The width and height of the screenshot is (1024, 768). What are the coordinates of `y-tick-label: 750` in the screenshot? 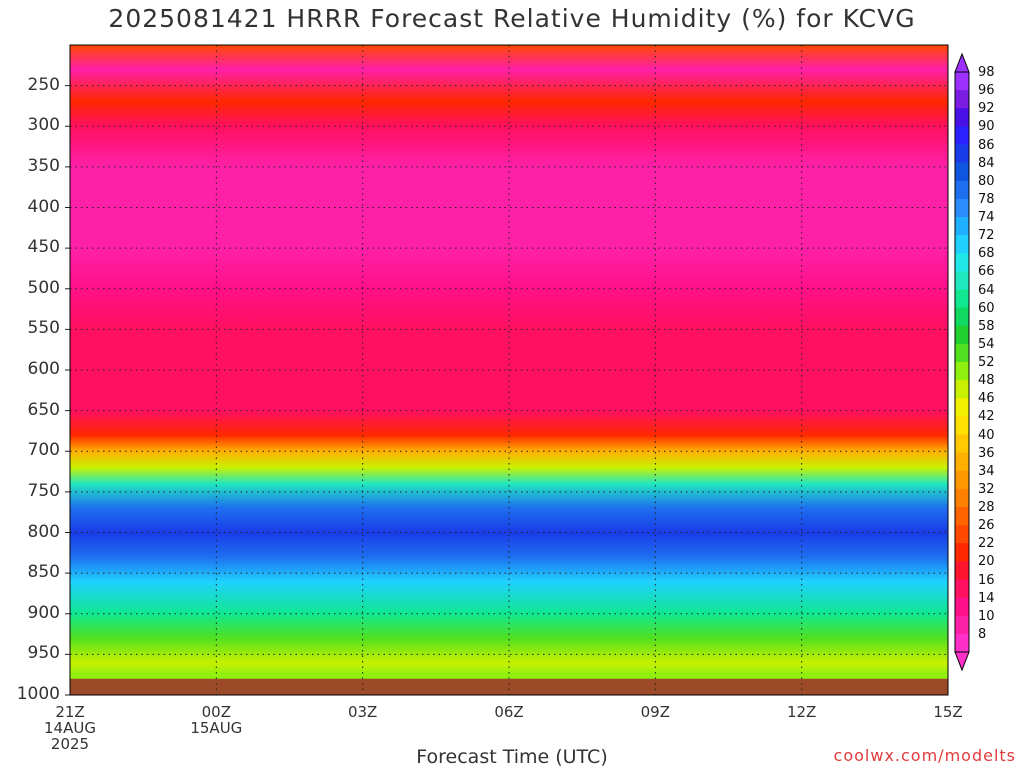 It's located at (43, 490).